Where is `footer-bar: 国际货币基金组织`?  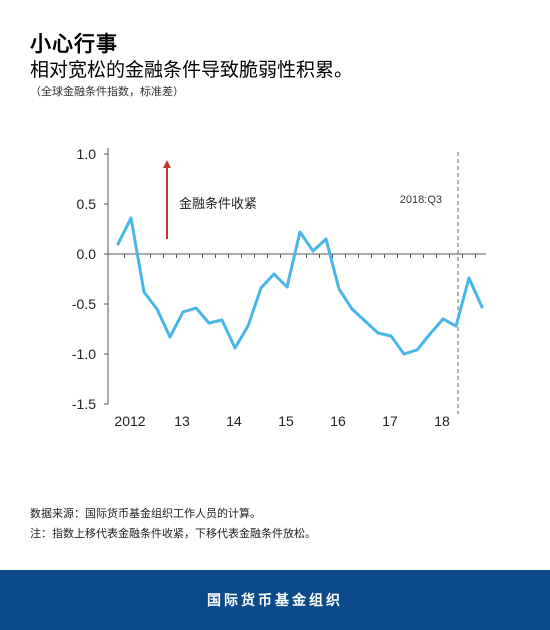 footer-bar: 国际货币基金组织 is located at coordinates (275, 600).